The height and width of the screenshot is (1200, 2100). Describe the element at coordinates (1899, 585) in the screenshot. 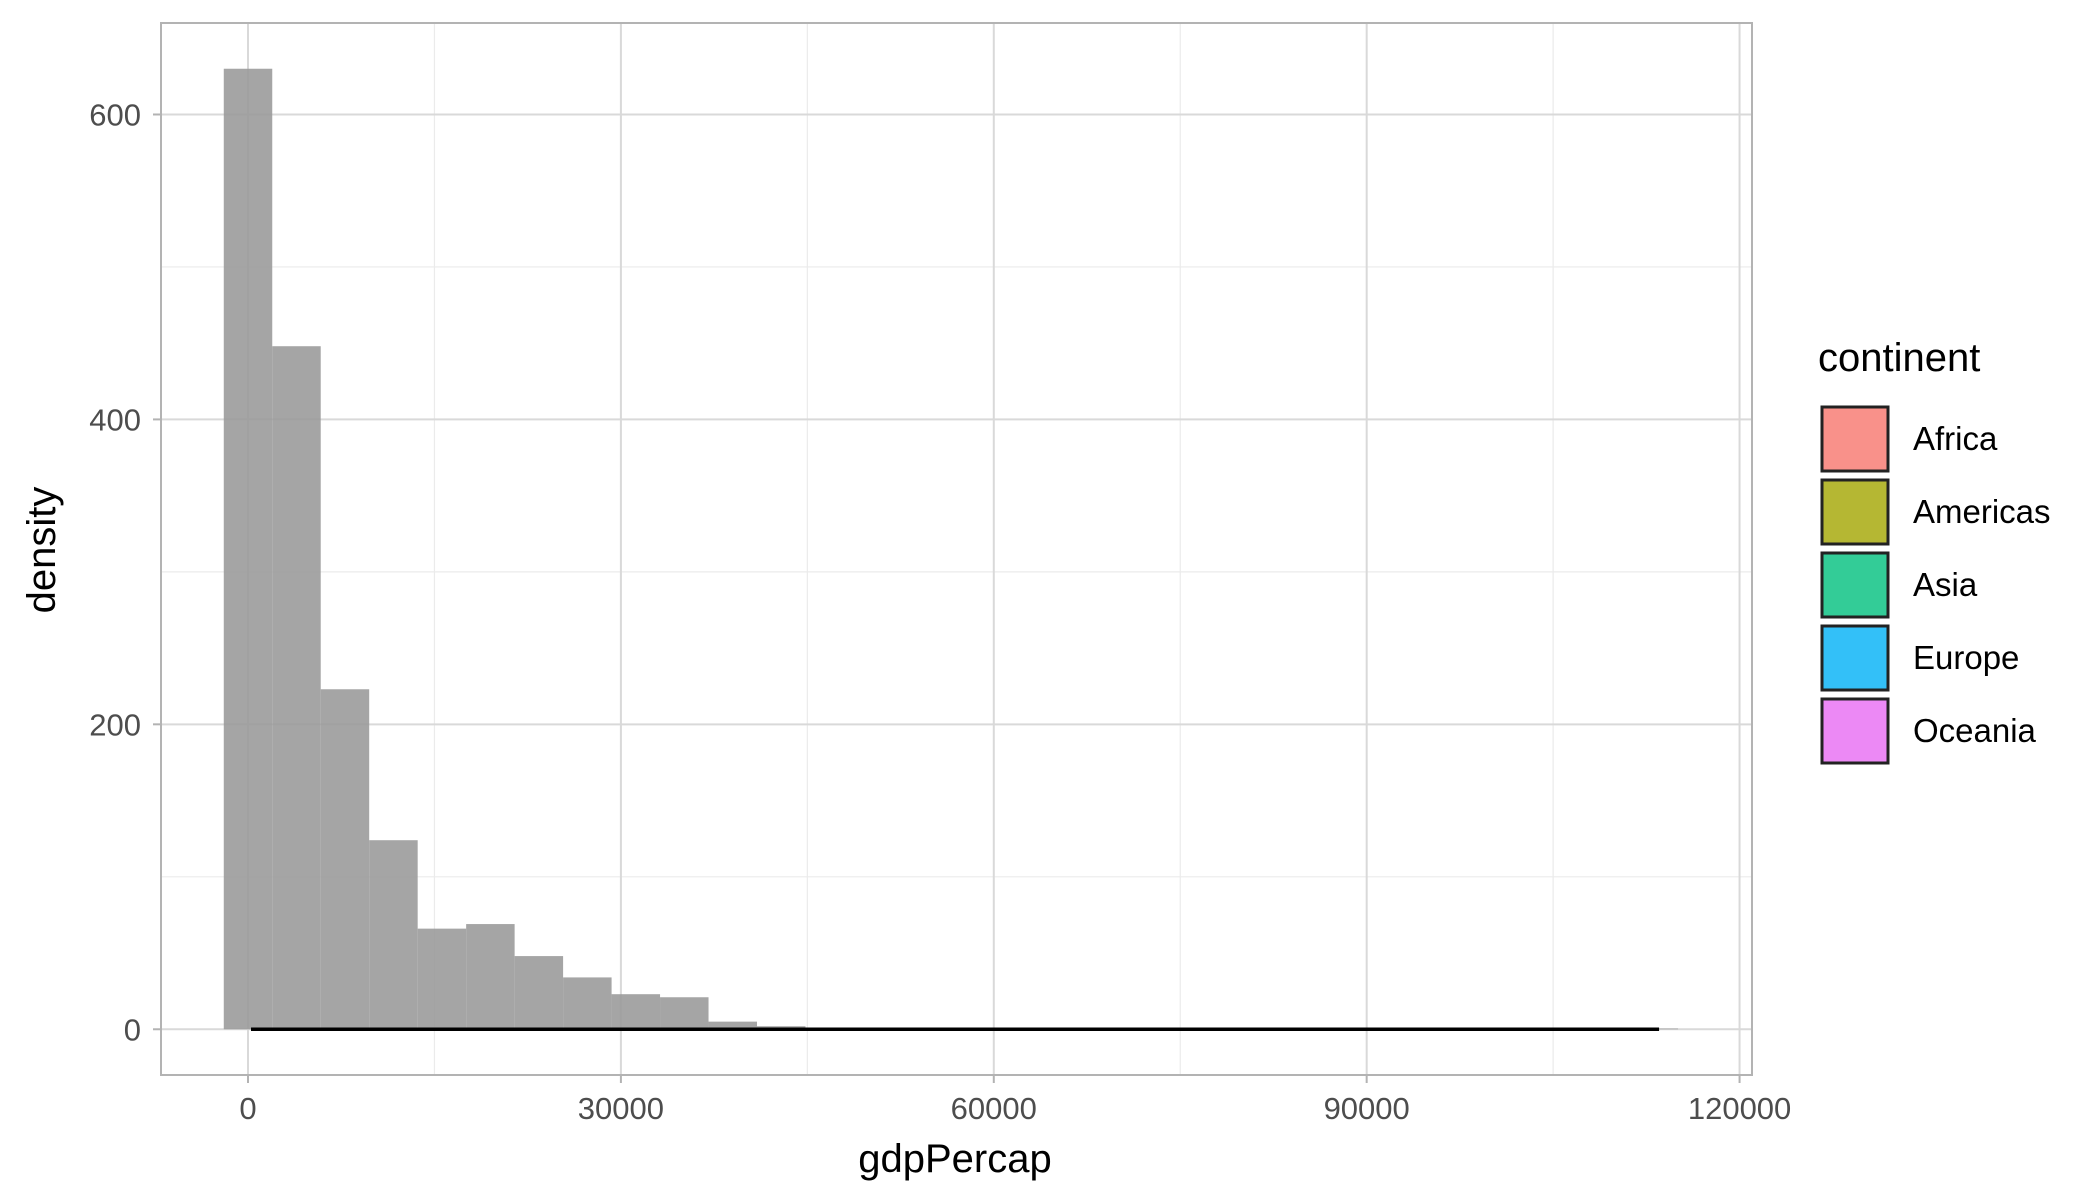

I see `legend-key-asia: Asia` at that location.